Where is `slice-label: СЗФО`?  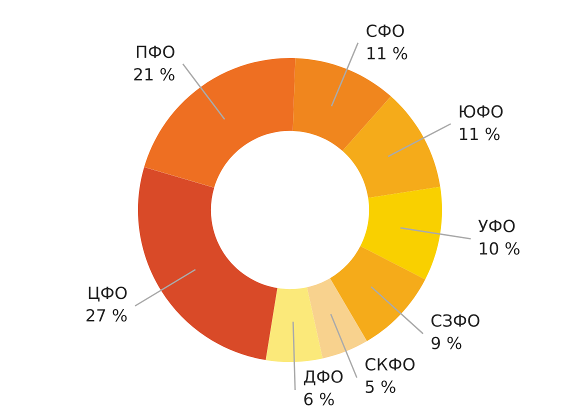 slice-label: СЗФО is located at coordinates (455, 320).